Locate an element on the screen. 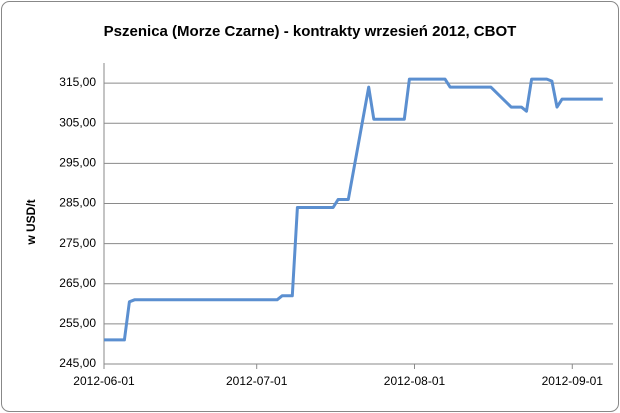 Image resolution: width=620 pixels, height=413 pixels. x-tick-label: 2012-07-01 is located at coordinates (257, 381).